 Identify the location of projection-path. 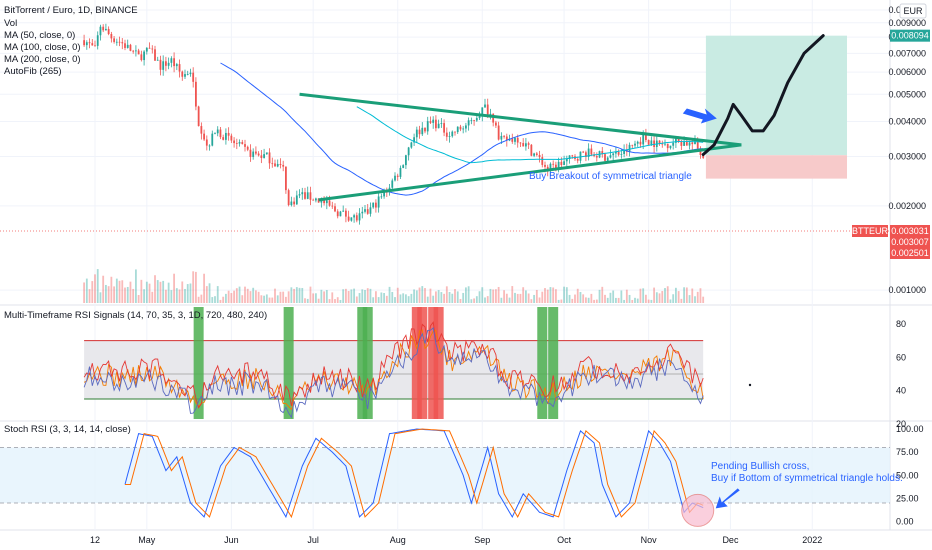
(753, 95).